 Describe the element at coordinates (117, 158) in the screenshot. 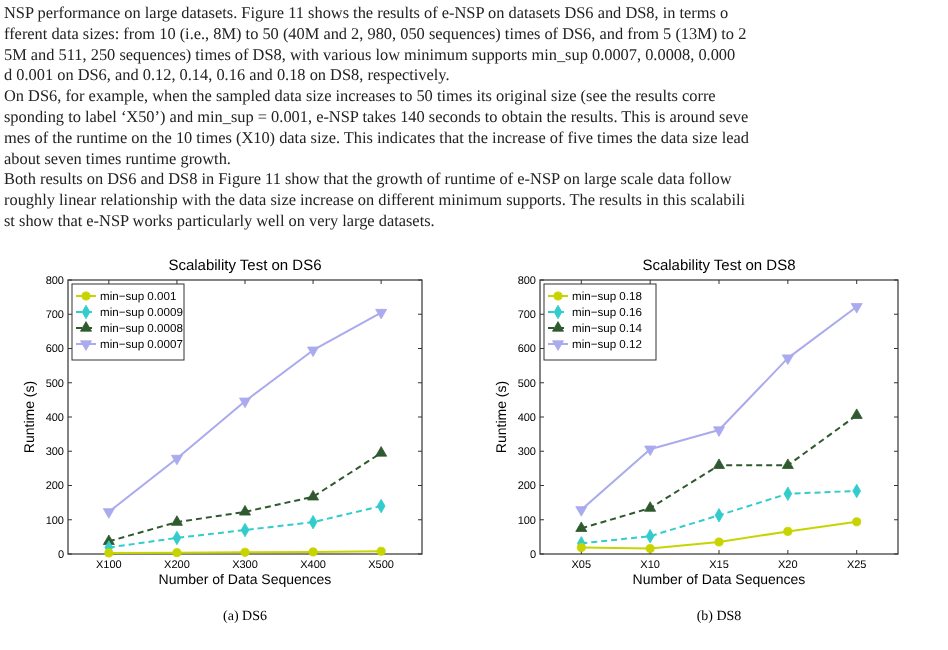

I see `text: about seven times runtime growth.` at that location.